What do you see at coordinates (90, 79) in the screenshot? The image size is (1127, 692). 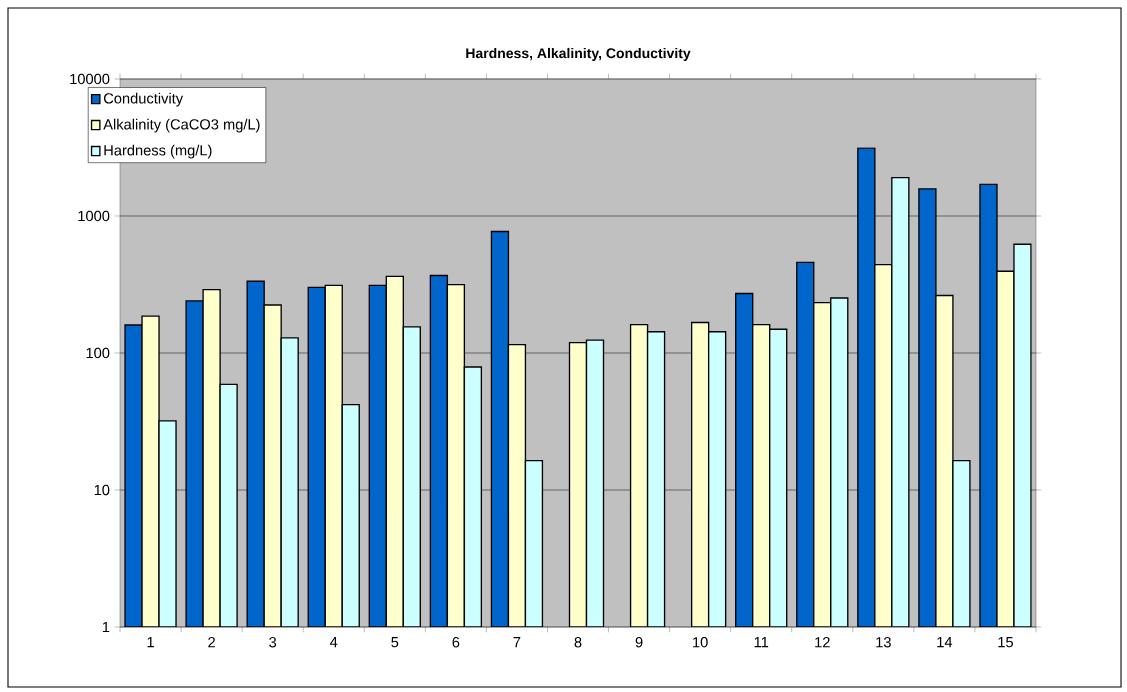 I see `y-tick-label: 10000` at bounding box center [90, 79].